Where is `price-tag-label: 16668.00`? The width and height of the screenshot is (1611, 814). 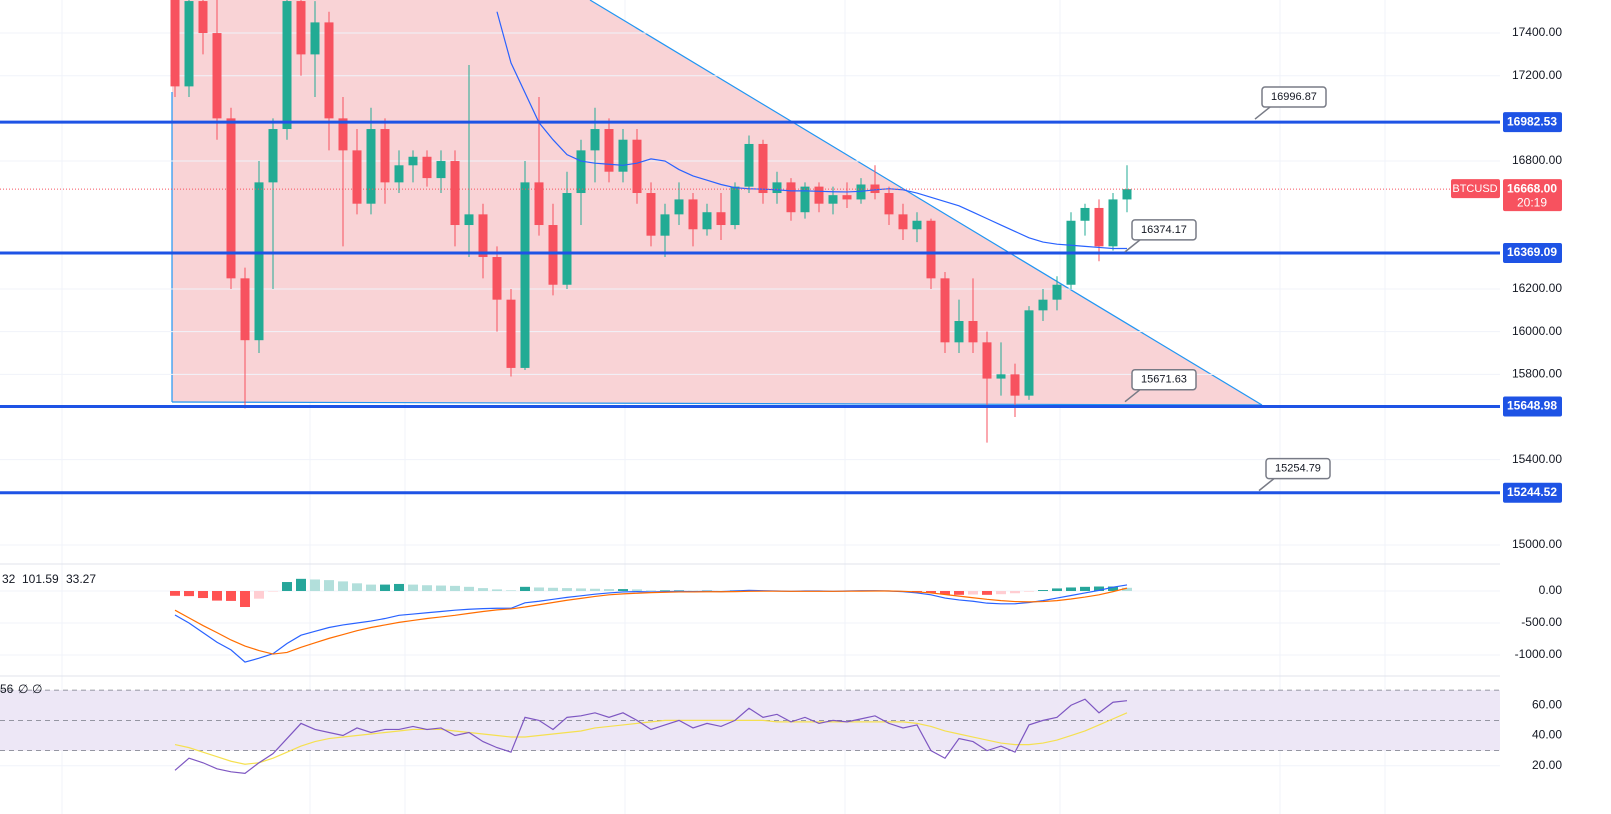
price-tag-label: 16668.00 is located at coordinates (1532, 188).